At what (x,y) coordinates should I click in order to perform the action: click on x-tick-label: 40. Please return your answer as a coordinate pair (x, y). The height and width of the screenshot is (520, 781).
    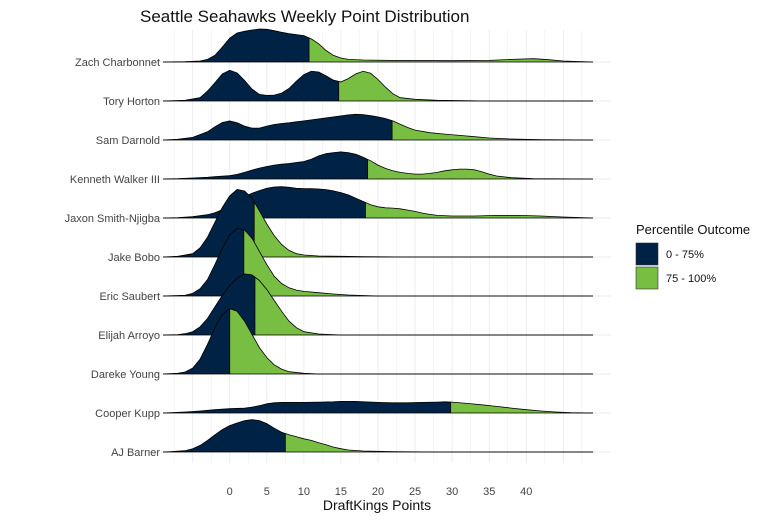
    Looking at the image, I should click on (526, 492).